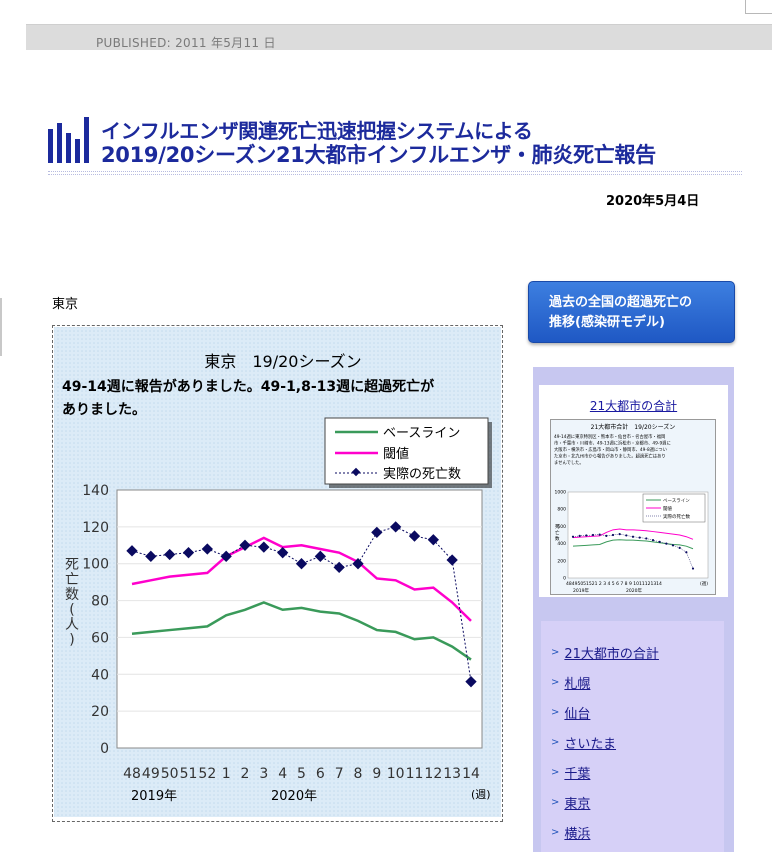 This screenshot has width=772, height=852. What do you see at coordinates (704, 583) in the screenshot?
I see `thumb-x-unit: (週)` at bounding box center [704, 583].